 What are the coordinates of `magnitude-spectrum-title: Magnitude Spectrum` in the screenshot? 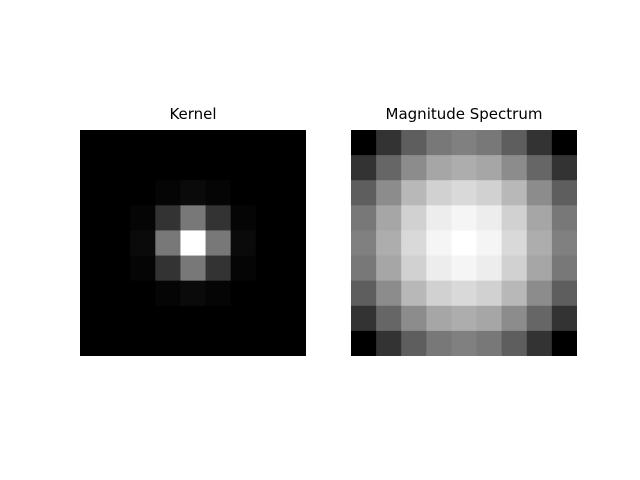 It's located at (464, 114).